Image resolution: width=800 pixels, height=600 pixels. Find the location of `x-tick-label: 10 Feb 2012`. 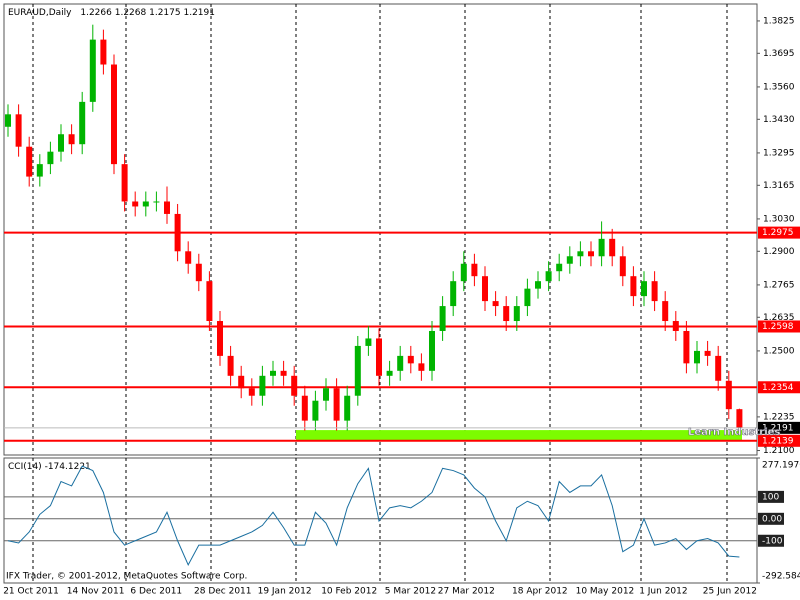

x-tick-label: 10 Feb 2012 is located at coordinates (349, 592).